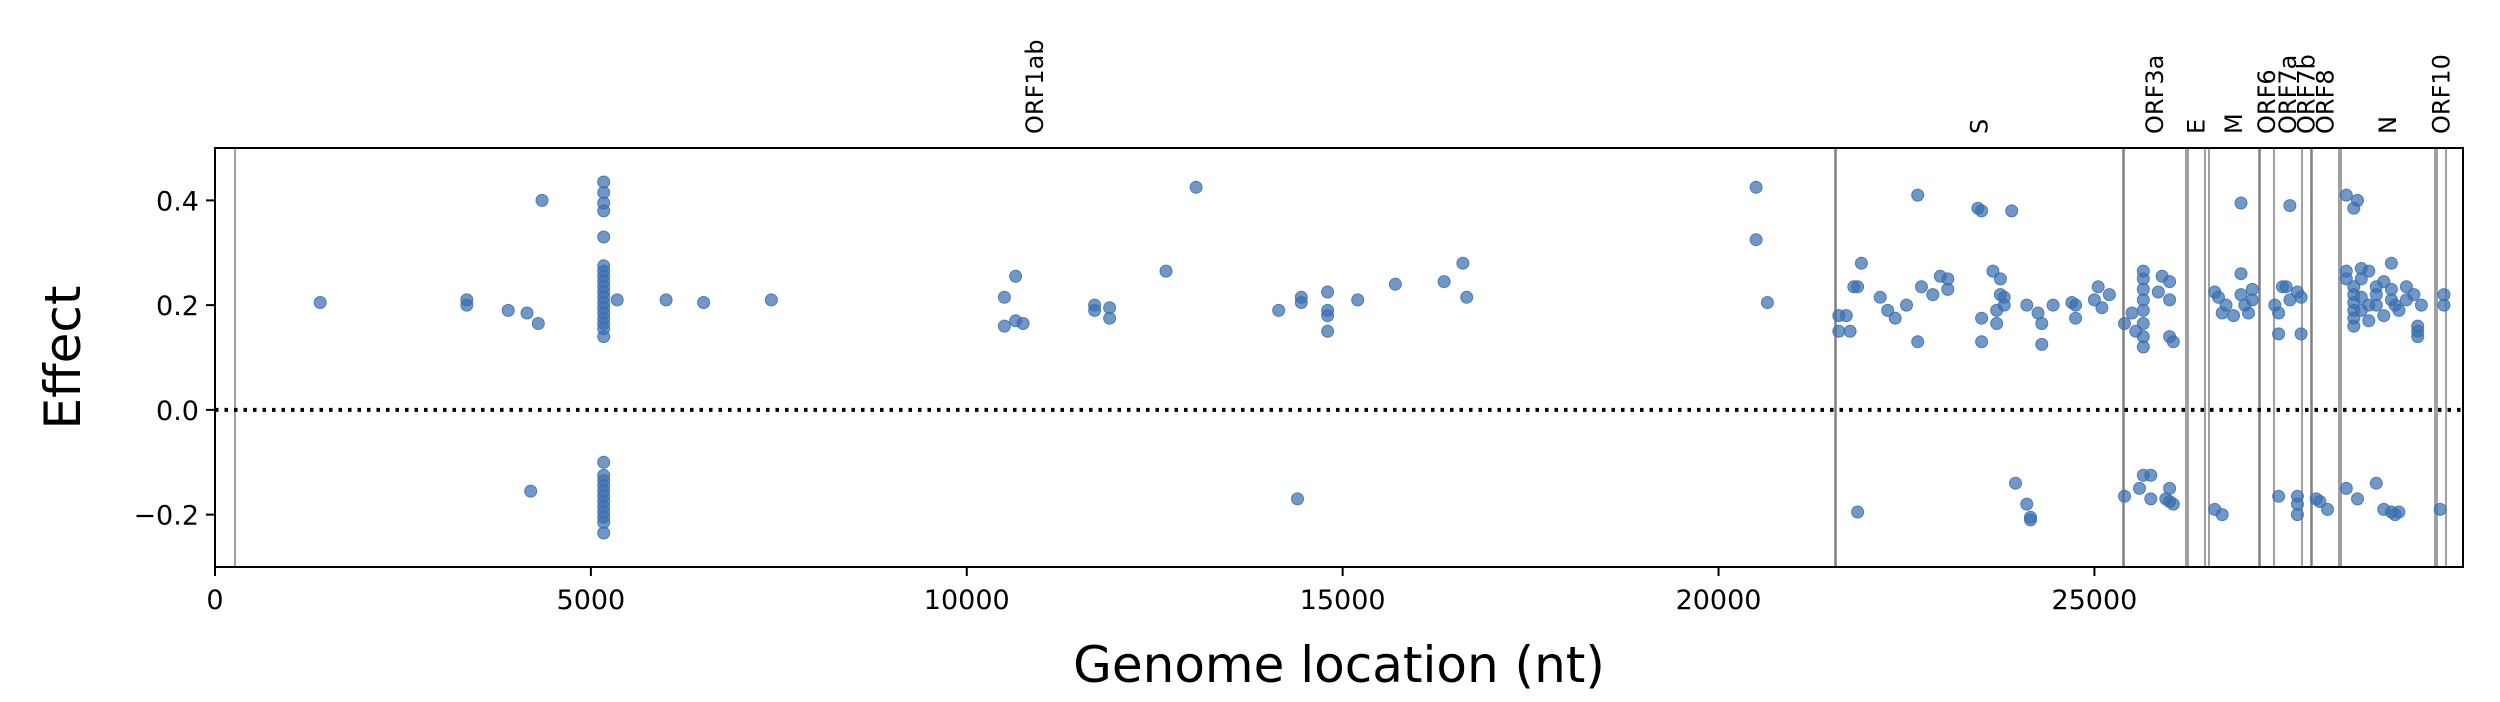  I want to click on gene-label-e: E, so click(2197, 126).